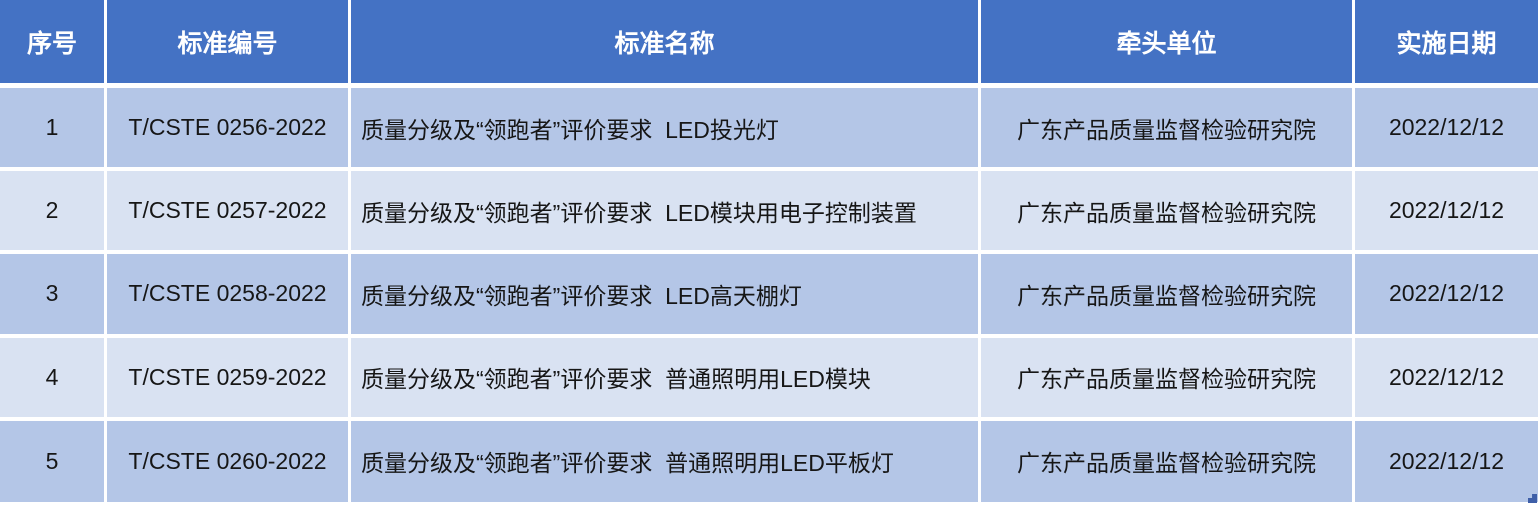 The width and height of the screenshot is (1538, 505). What do you see at coordinates (666, 44) in the screenshot?
I see `header-cell-name: 标准名称` at bounding box center [666, 44].